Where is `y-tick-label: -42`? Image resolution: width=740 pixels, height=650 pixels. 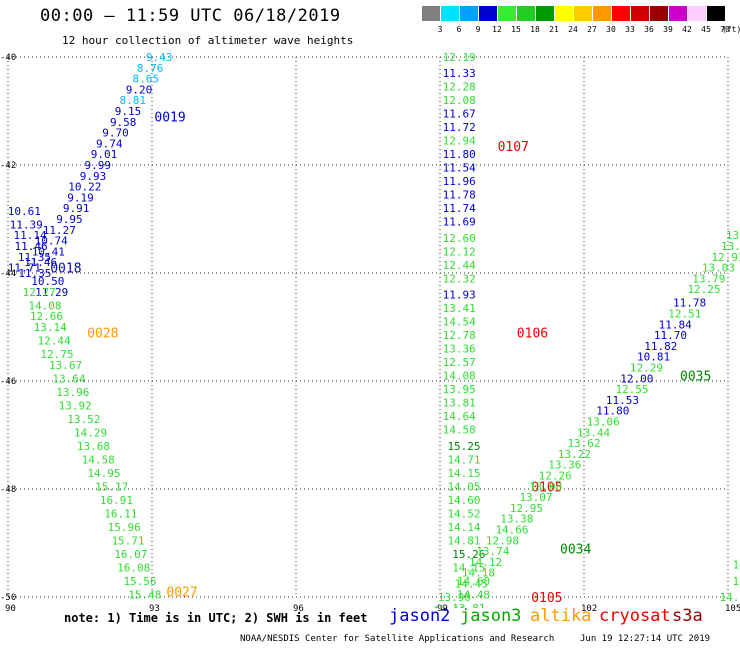 y-tick-label: -42 is located at coordinates (8, 166).